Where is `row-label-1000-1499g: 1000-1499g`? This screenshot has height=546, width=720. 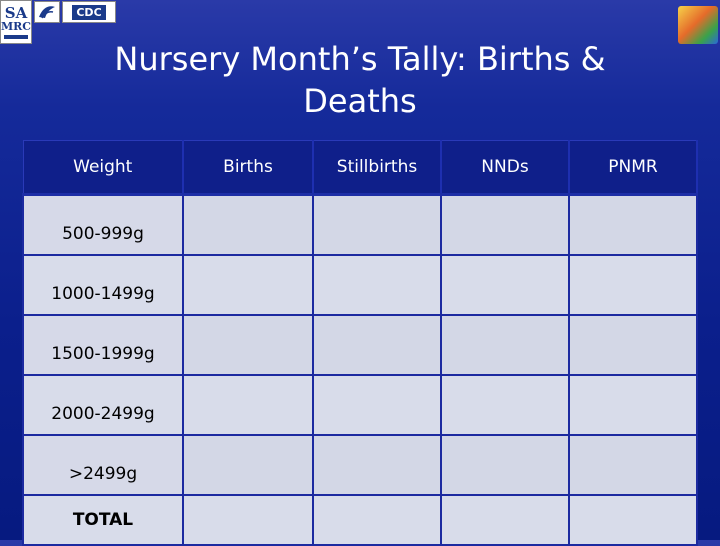
row-label-1000-1499g: 1000-1499g is located at coordinates (103, 285).